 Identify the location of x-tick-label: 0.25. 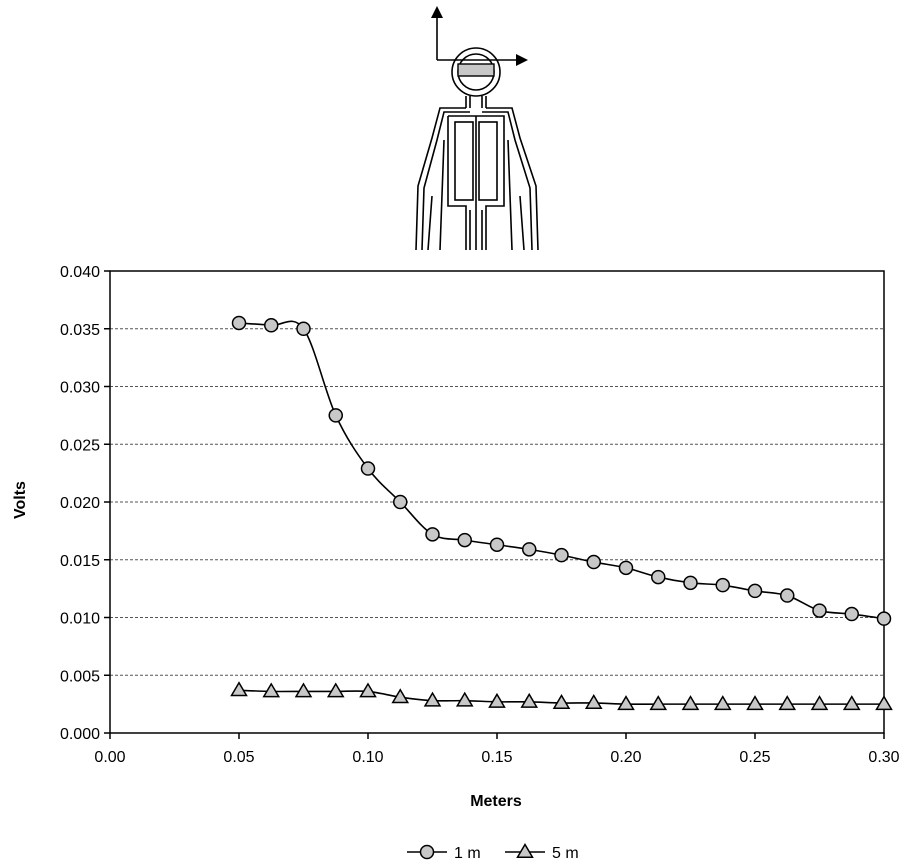
(754, 757).